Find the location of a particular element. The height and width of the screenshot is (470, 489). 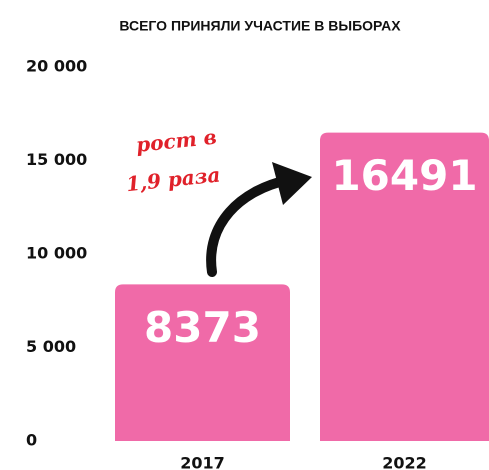

x-tick-label: 2022 is located at coordinates (404, 462).